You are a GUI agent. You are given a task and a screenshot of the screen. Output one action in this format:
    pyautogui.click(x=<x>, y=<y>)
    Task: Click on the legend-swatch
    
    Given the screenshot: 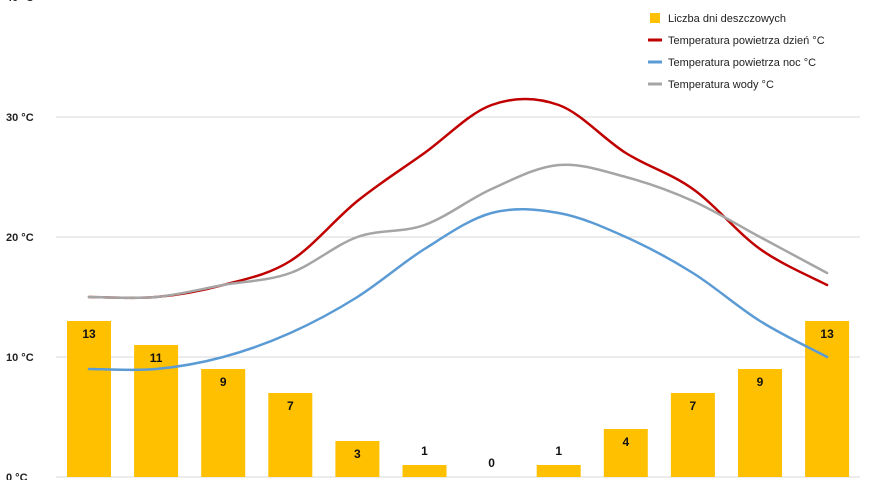 What is the action you would take?
    pyautogui.click(x=655, y=18)
    